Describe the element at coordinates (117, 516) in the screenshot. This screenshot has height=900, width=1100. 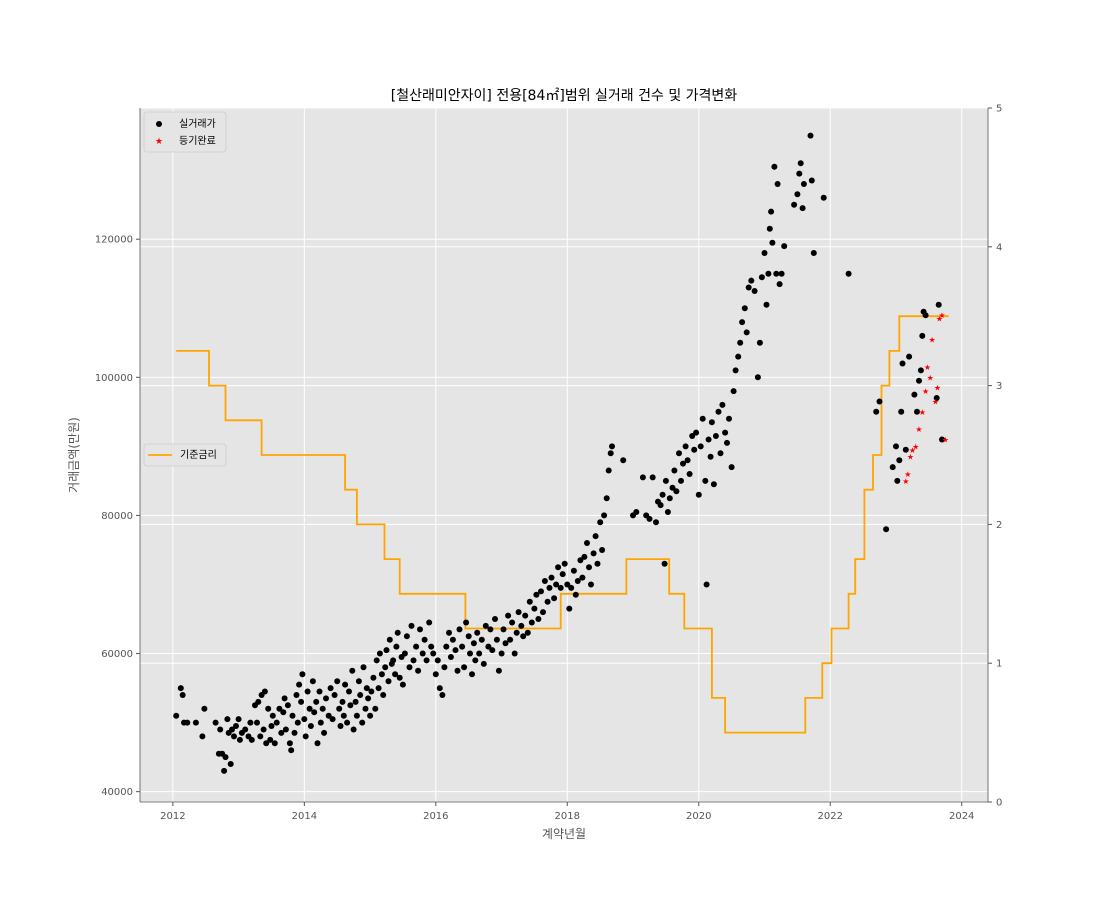
I see `y-tick-label: 80000` at that location.